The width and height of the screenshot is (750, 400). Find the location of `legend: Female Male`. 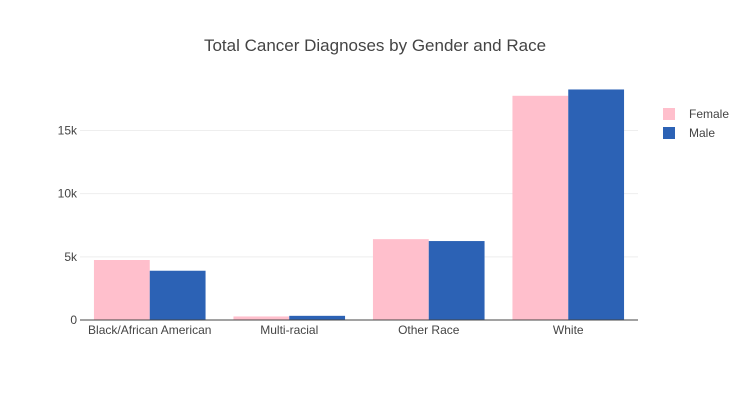

legend: Female Male is located at coordinates (696, 123).